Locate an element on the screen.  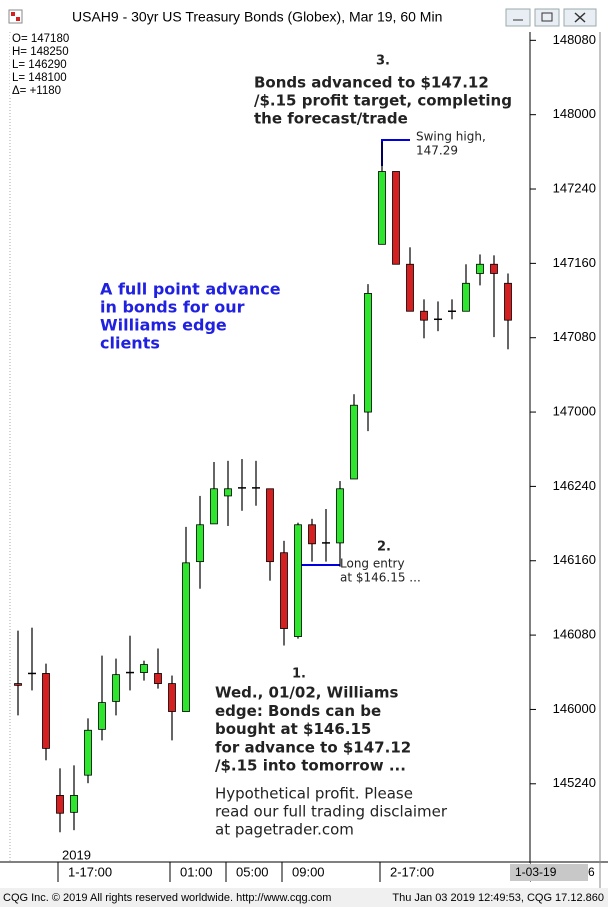
annotation-line: A full point advance is located at coordinates (190, 289).